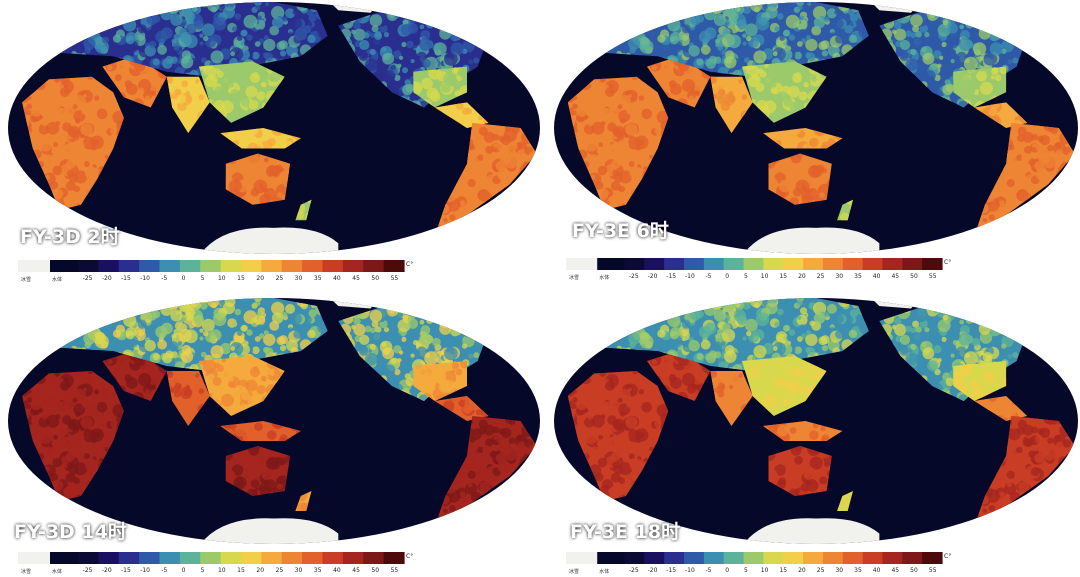 The height and width of the screenshot is (577, 1080). What do you see at coordinates (184, 570) in the screenshot?
I see `legend-tick-label: 0` at bounding box center [184, 570].